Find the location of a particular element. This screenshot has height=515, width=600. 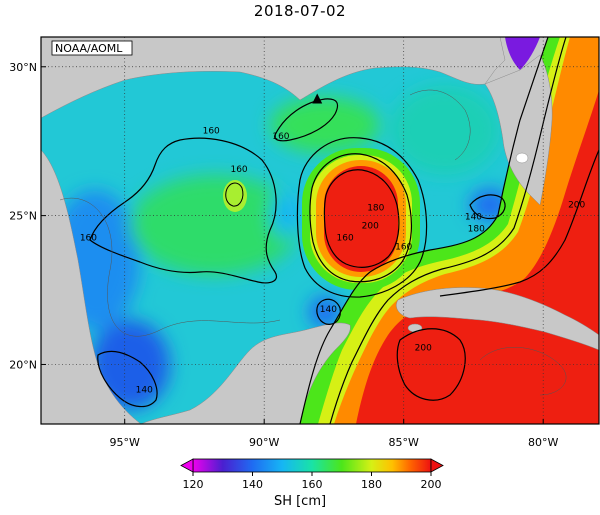

florida-peninsula is located at coordinates (518, 130).